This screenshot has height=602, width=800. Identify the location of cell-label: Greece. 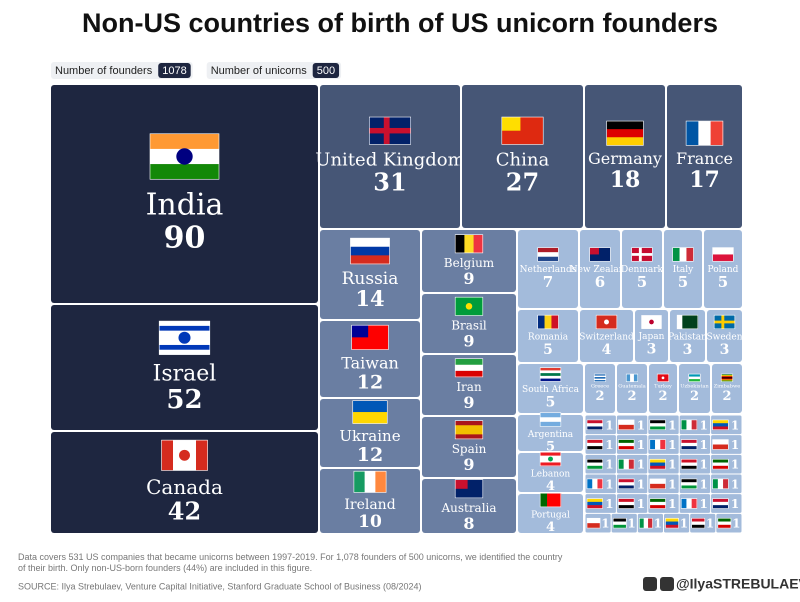
(600, 387).